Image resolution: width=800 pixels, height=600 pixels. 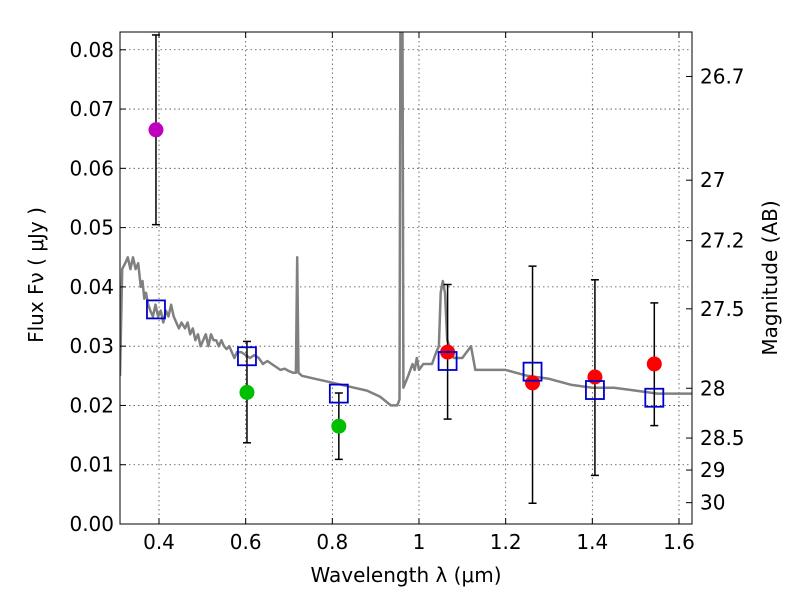 What do you see at coordinates (712, 503) in the screenshot?
I see `right-tick-label: 30` at bounding box center [712, 503].